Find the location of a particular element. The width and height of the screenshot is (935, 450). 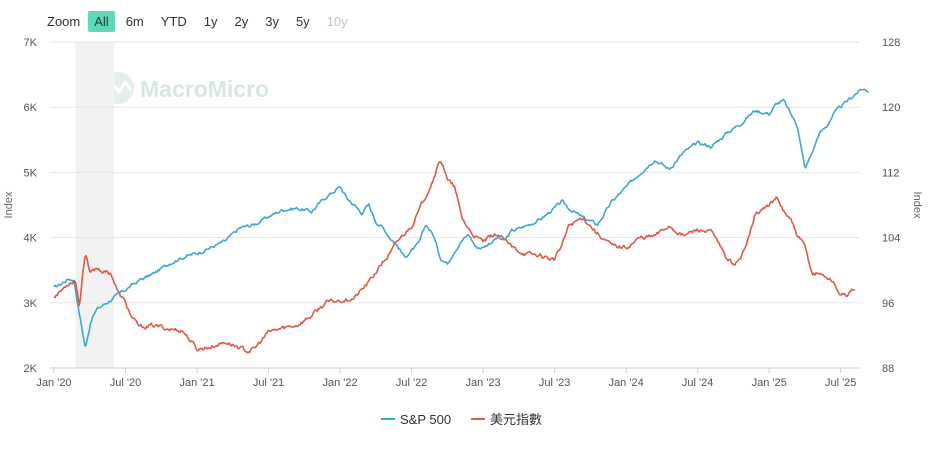

y-left-axis-title: Index is located at coordinates (9, 204).